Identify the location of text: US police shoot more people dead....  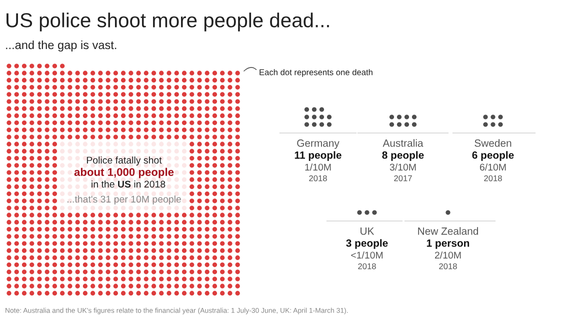
(167, 22).